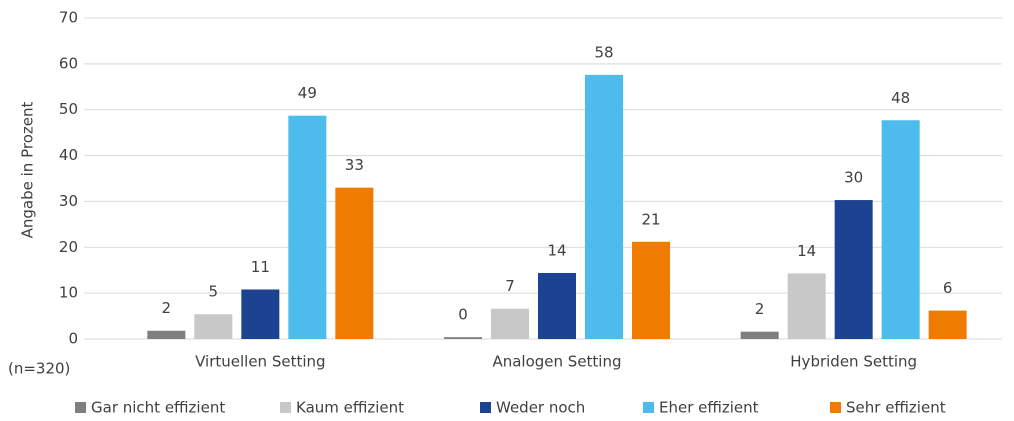 The image size is (1014, 421). What do you see at coordinates (948, 288) in the screenshot?
I see `data-label: 6` at bounding box center [948, 288].